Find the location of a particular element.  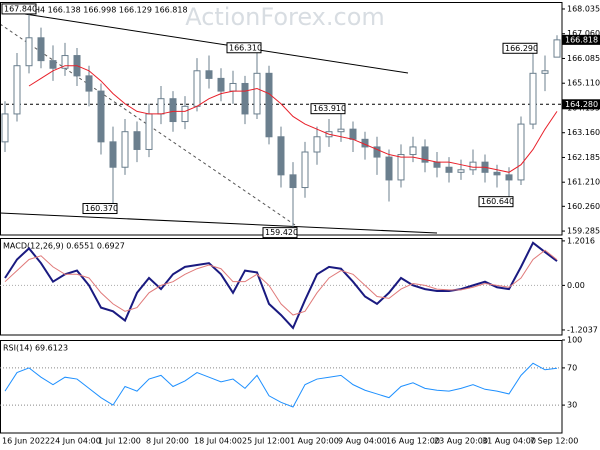

annotation-label: 166.290 is located at coordinates (521, 48).